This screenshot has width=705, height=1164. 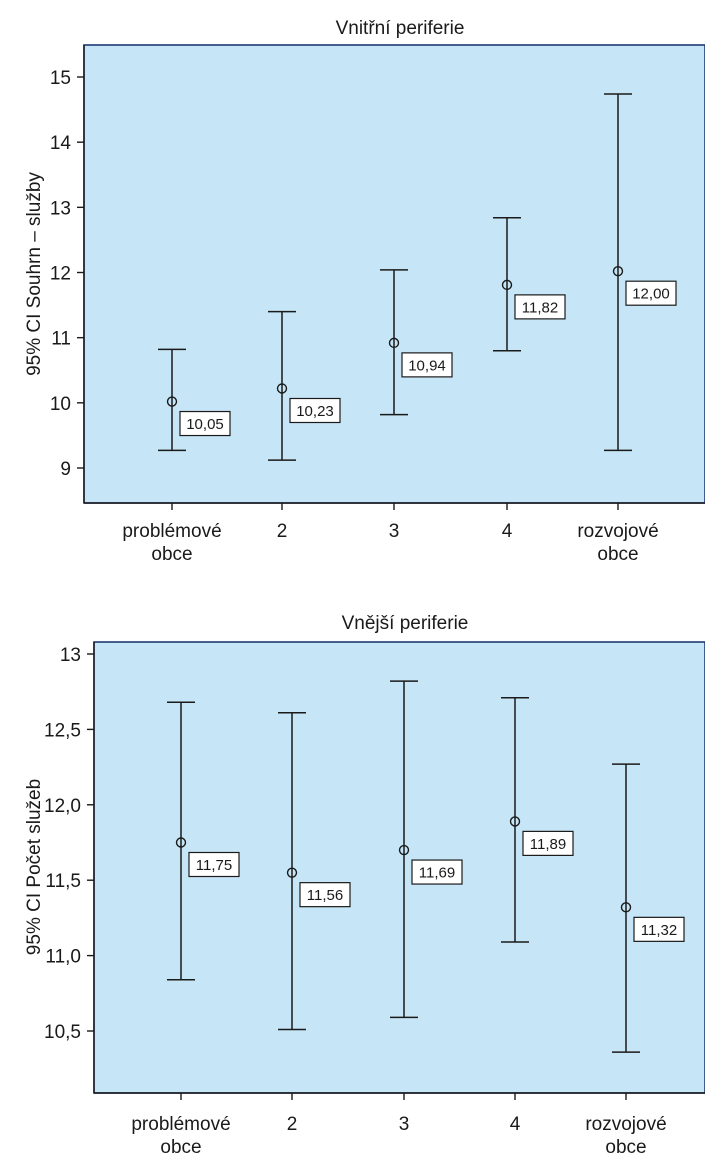 What do you see at coordinates (62, 730) in the screenshot?
I see `y-tick-label: 12,5` at bounding box center [62, 730].